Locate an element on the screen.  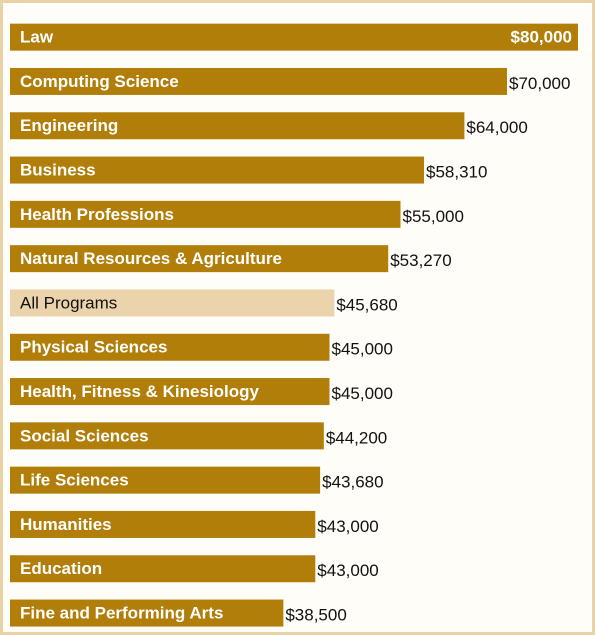
category-label: Humanities is located at coordinates (66, 524).